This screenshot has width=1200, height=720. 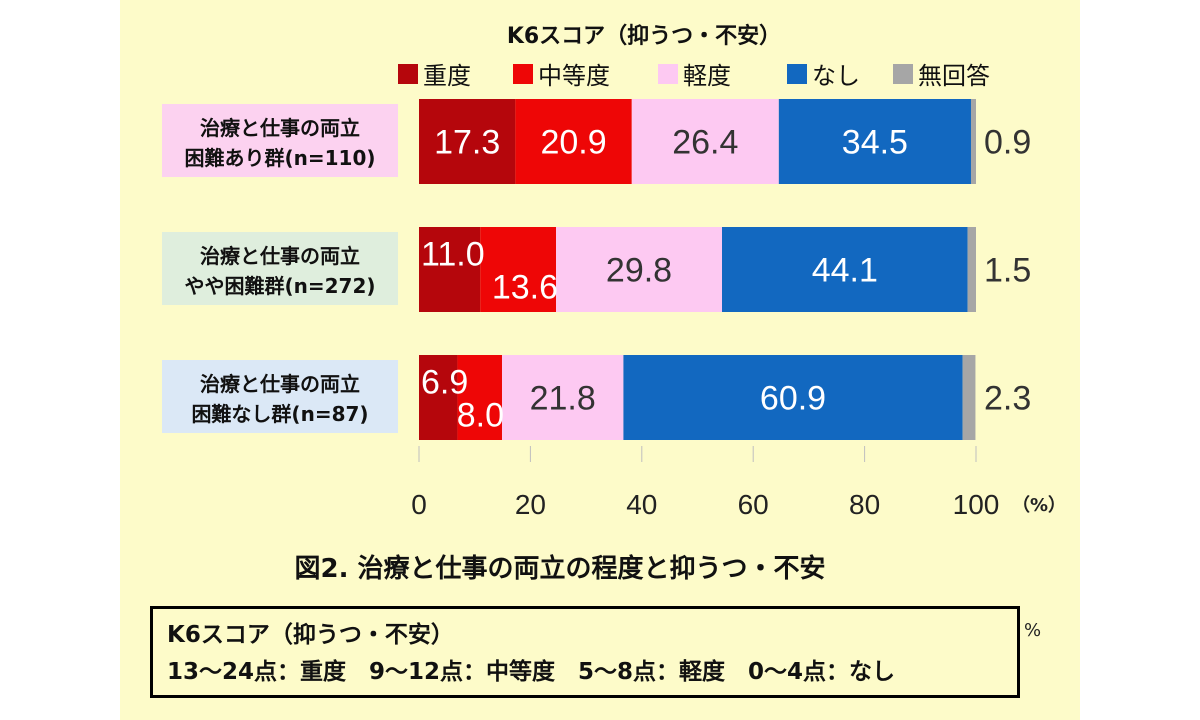 I want to click on legend-label-3: 軽度, so click(x=707, y=76).